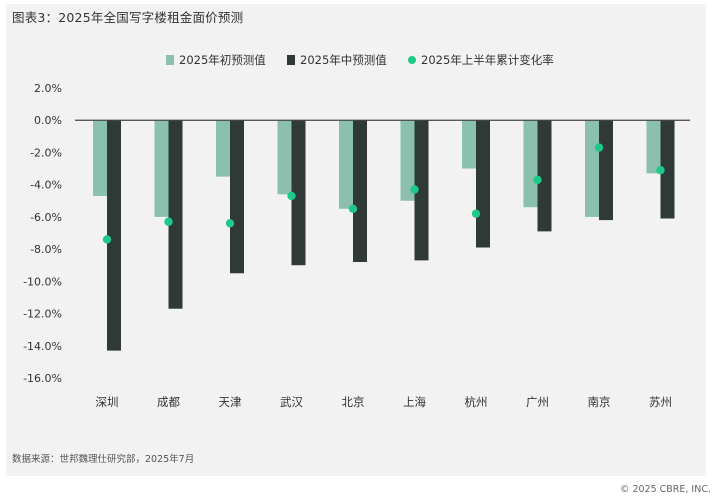 This screenshot has width=719, height=498. What do you see at coordinates (353, 402) in the screenshot?
I see `x-category-label: 北京` at bounding box center [353, 402].